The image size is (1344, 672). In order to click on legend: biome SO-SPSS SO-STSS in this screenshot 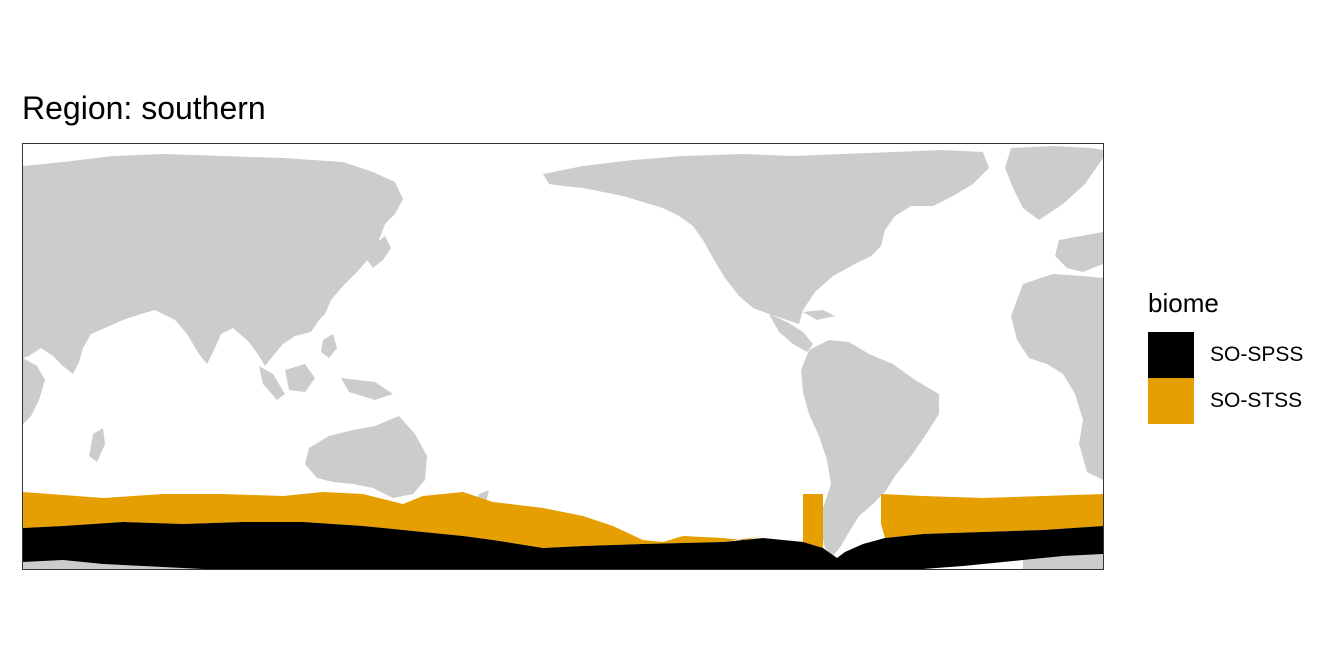, I will do `click(1243, 355)`.